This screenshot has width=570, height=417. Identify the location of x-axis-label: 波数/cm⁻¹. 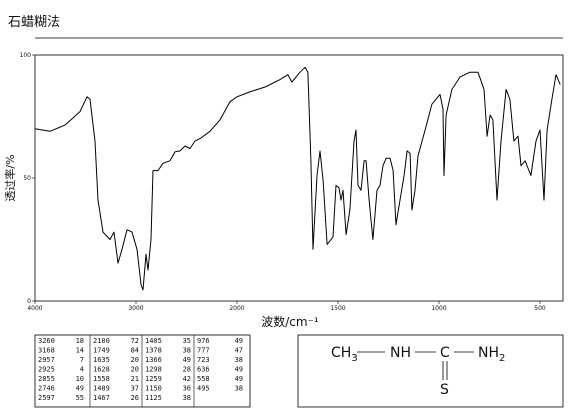
(290, 321).